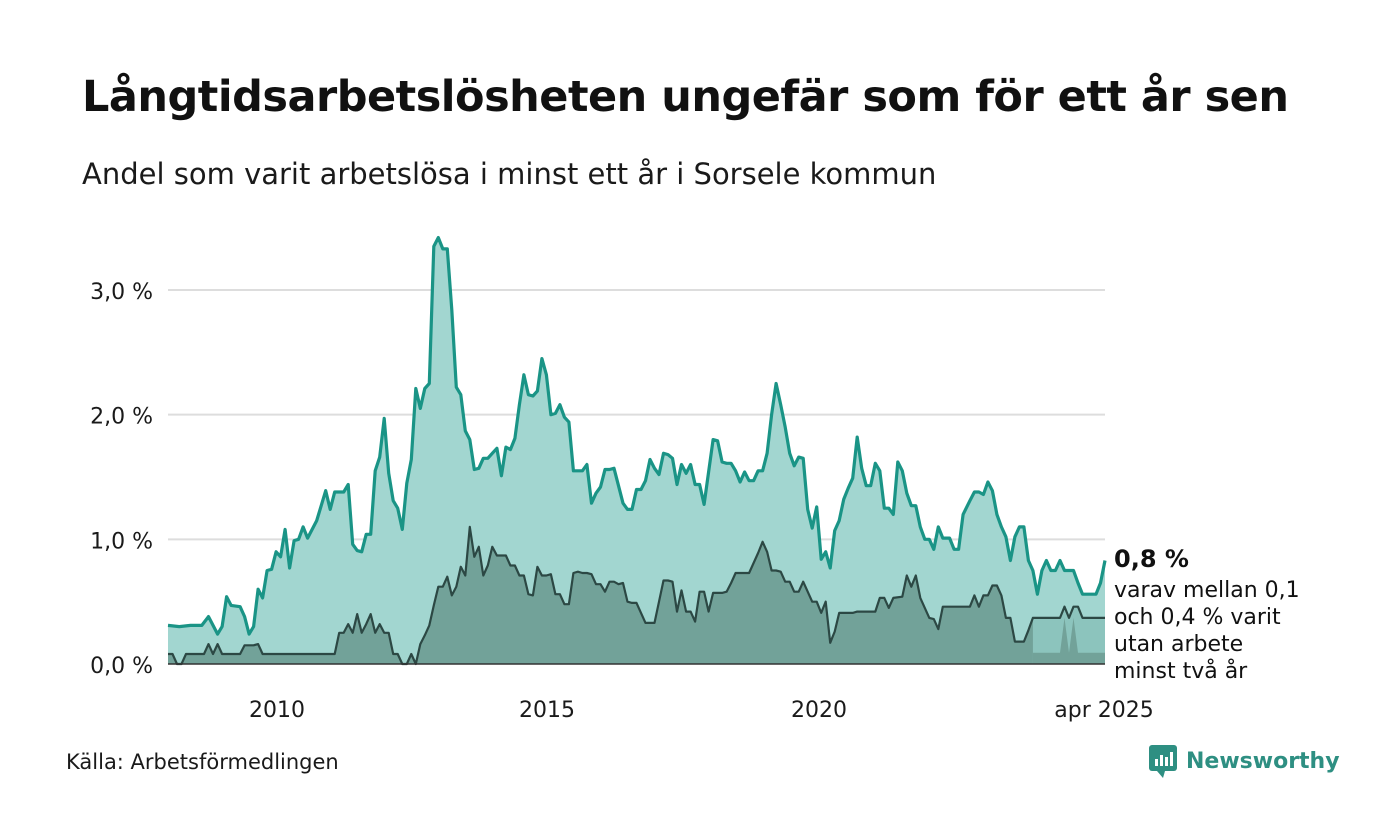 This screenshot has width=1400, height=840. Describe the element at coordinates (1103, 710) in the screenshot. I see `x-tick-label-3: apr 2025` at that location.